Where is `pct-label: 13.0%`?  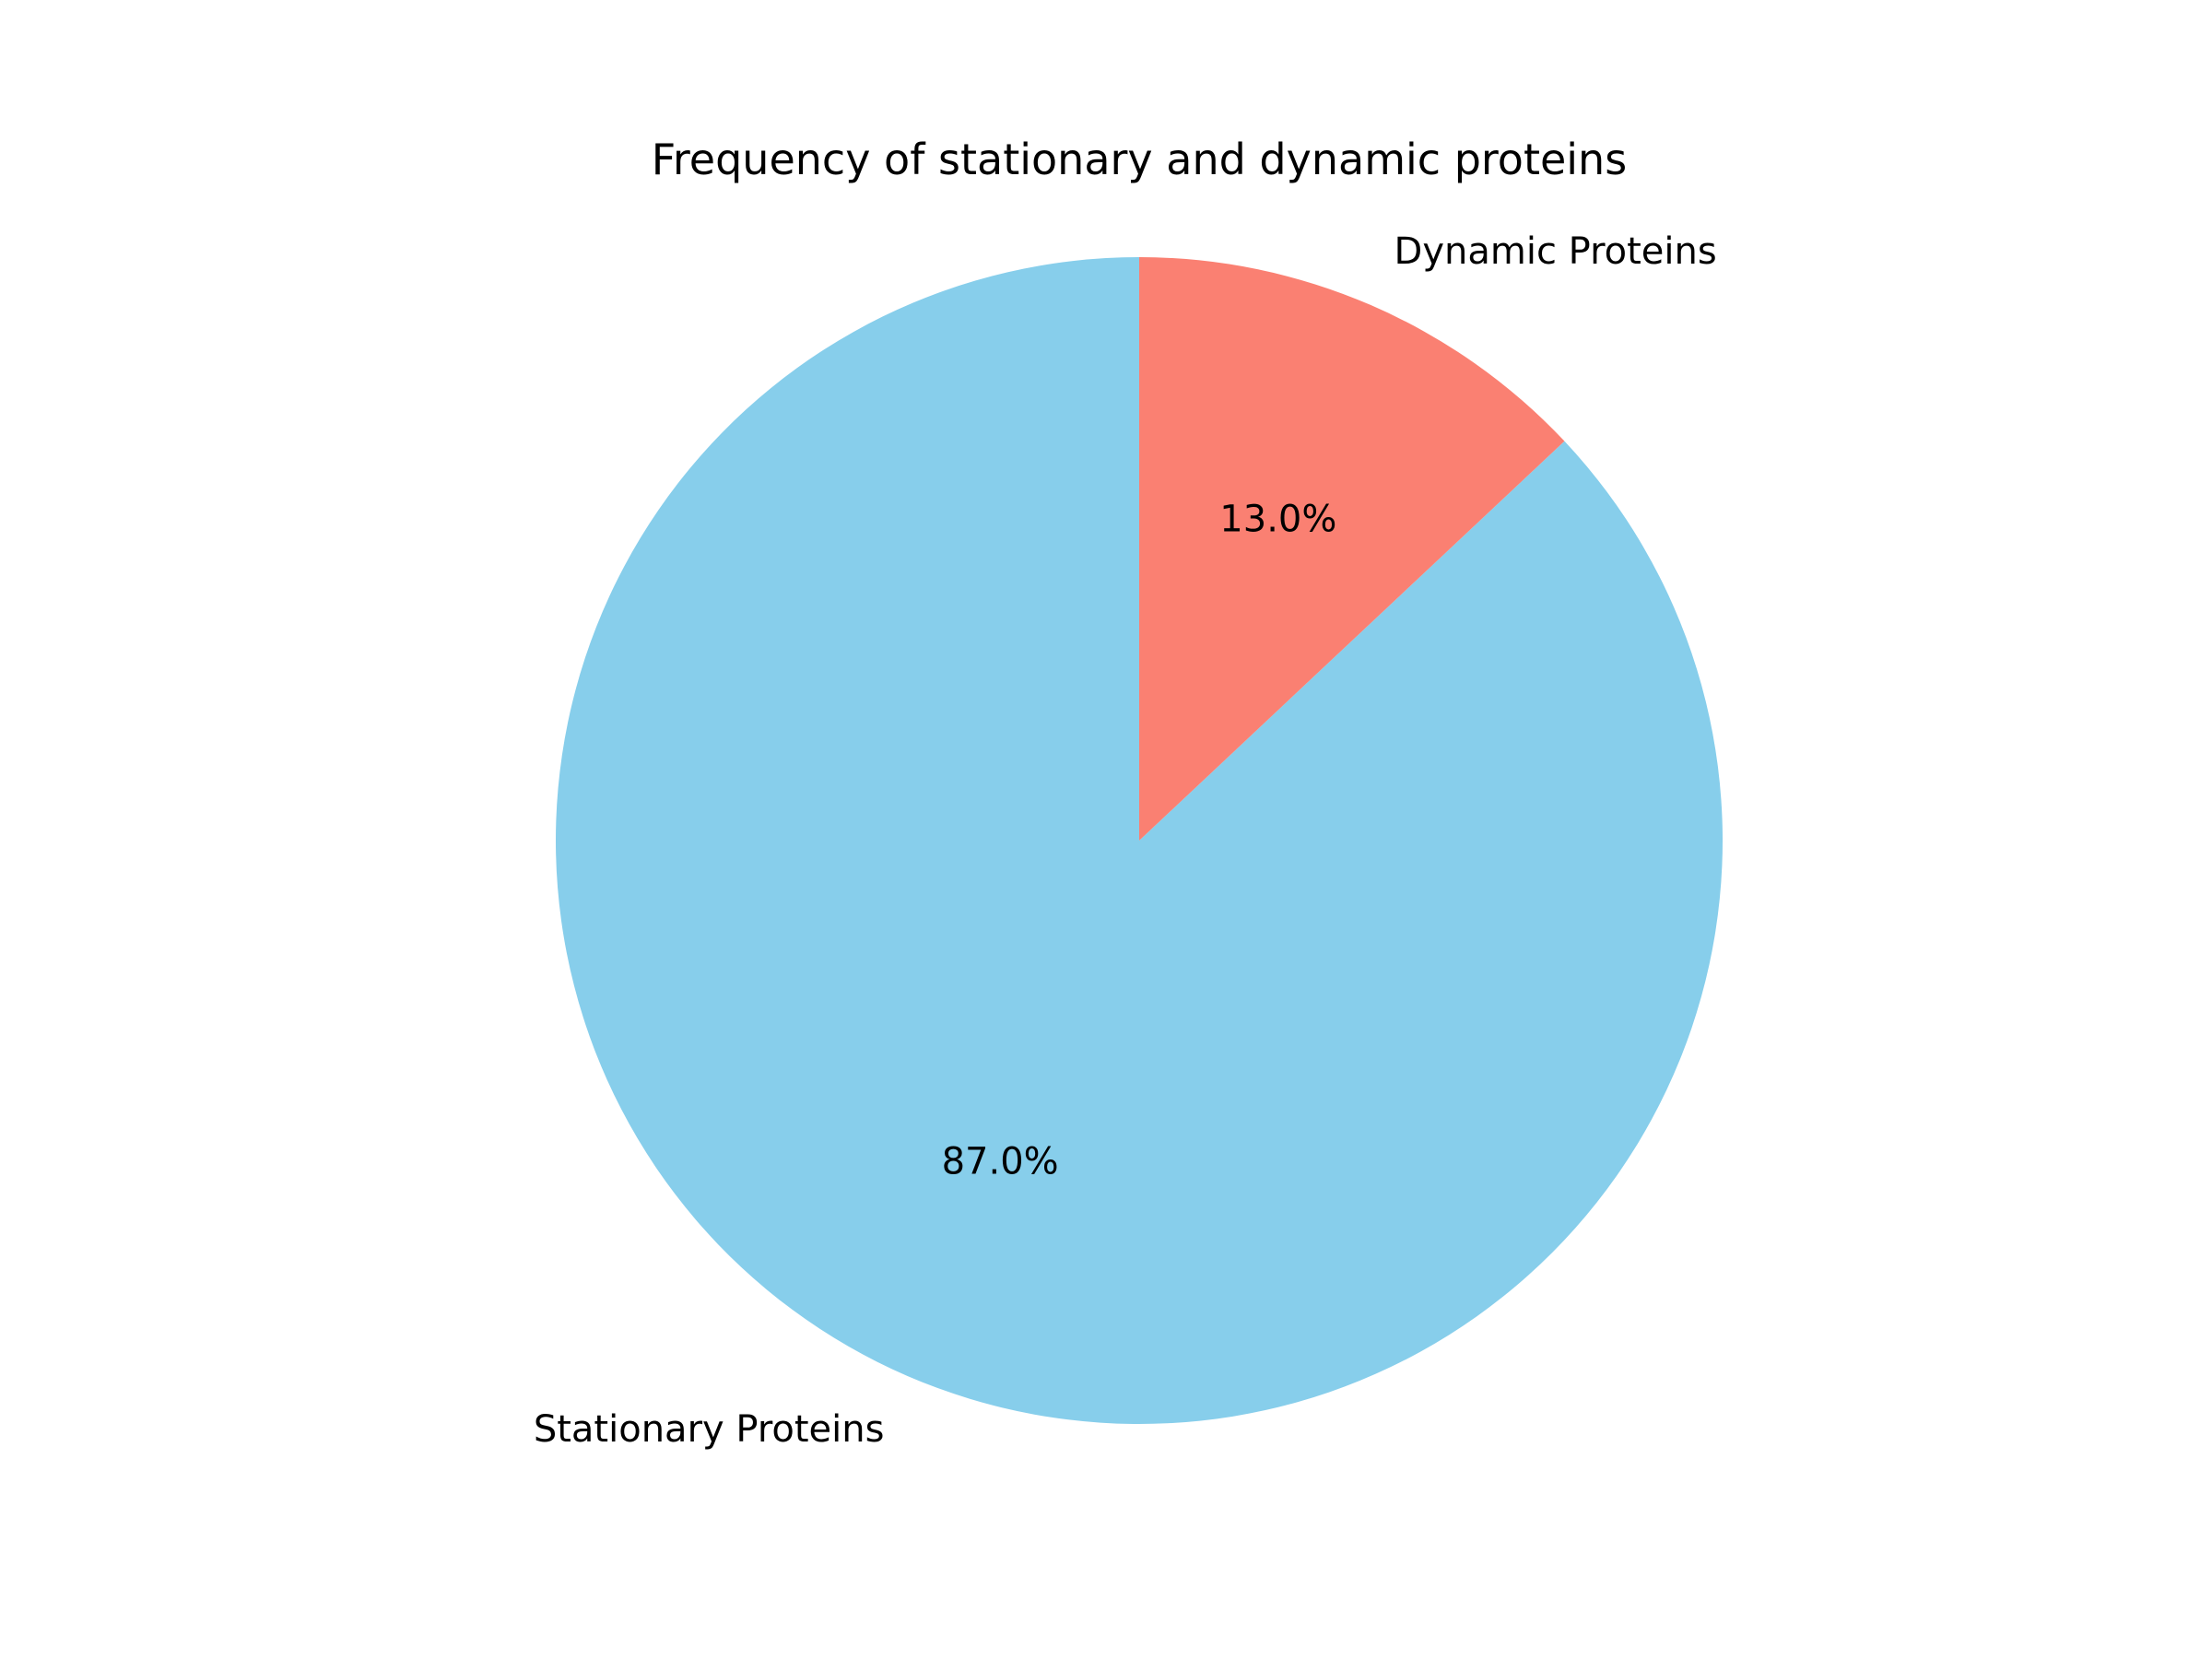 pct-label: 13.0% is located at coordinates (1277, 519).